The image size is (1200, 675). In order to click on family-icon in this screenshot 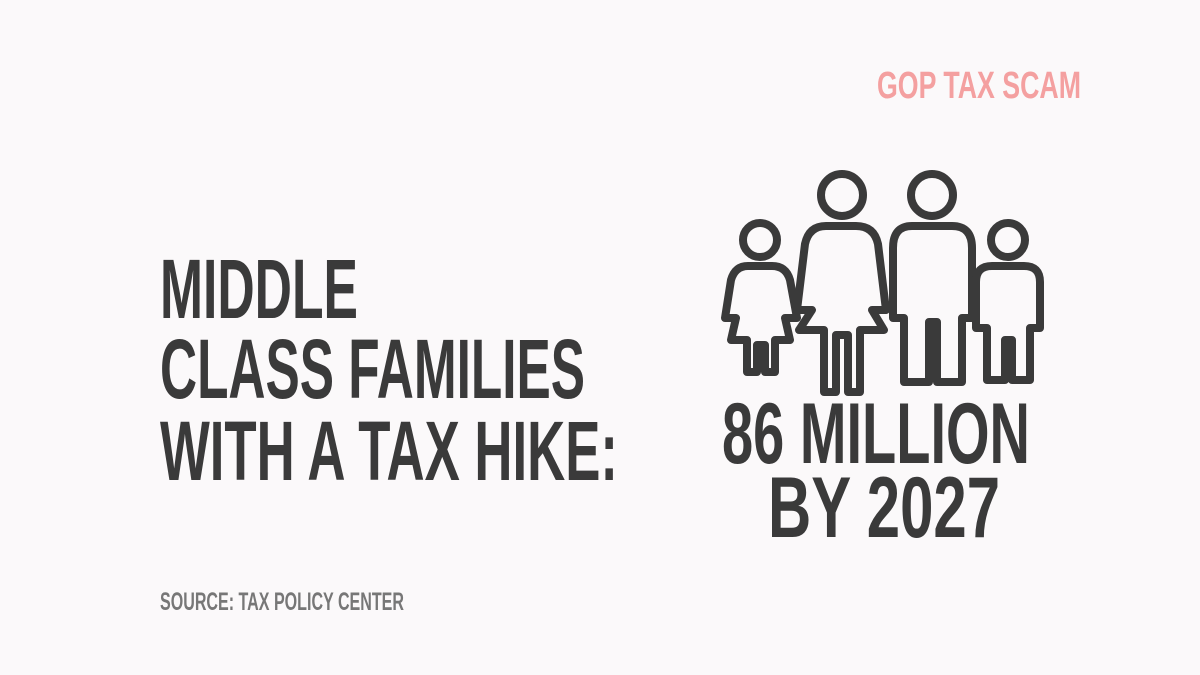, I will do `click(882, 283)`.